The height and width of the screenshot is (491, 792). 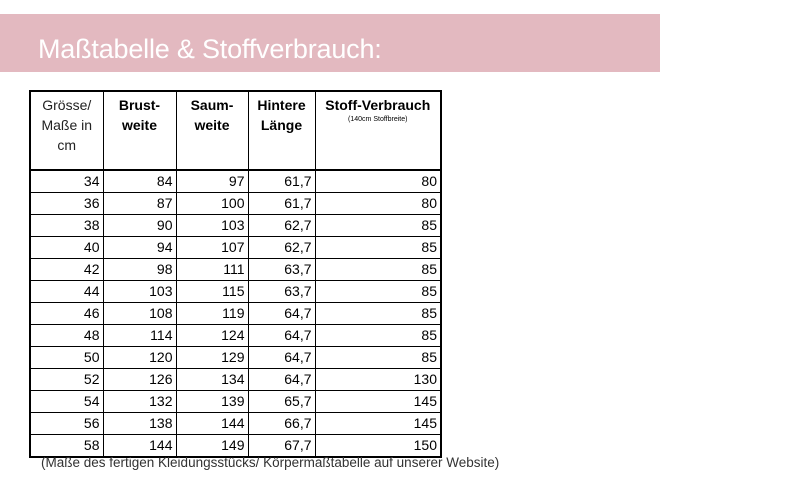 I want to click on cell-size: 56, so click(x=66, y=423).